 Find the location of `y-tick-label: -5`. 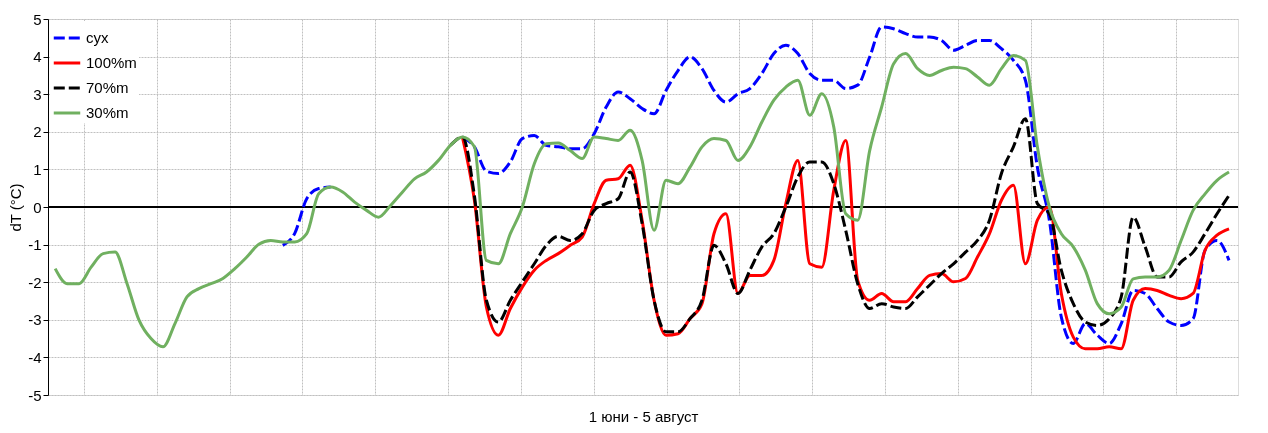

y-tick-label: -5 is located at coordinates (35, 395).